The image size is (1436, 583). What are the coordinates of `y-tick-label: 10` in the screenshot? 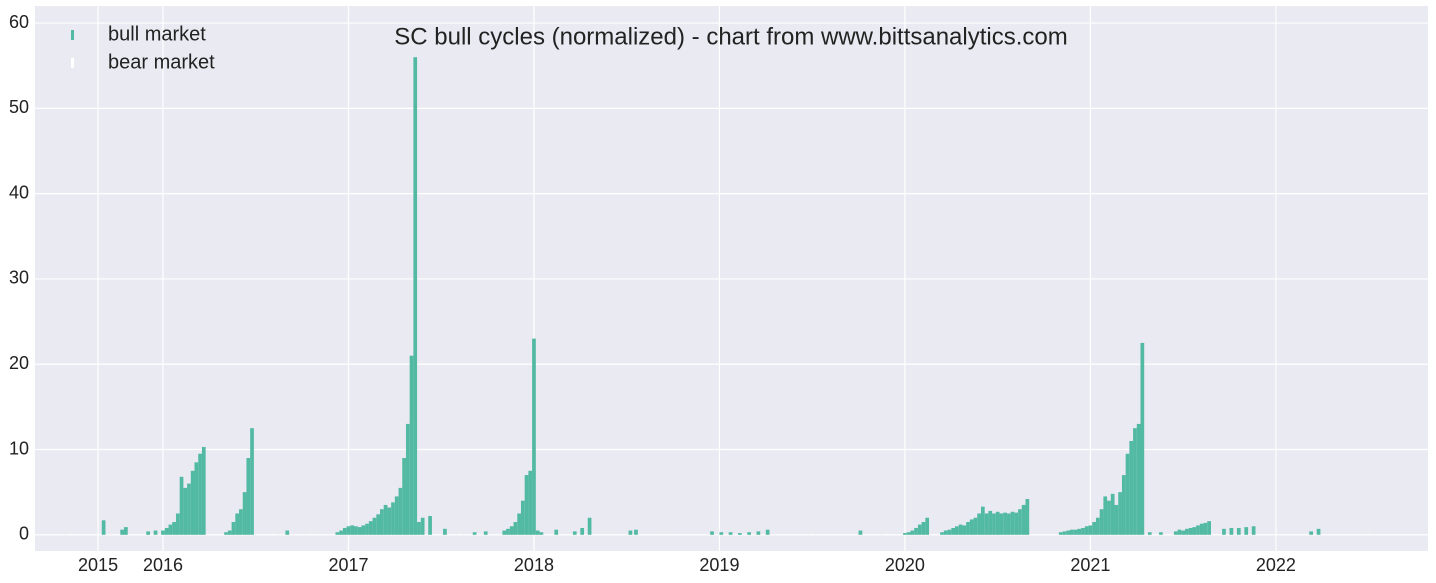 It's located at (19, 448).